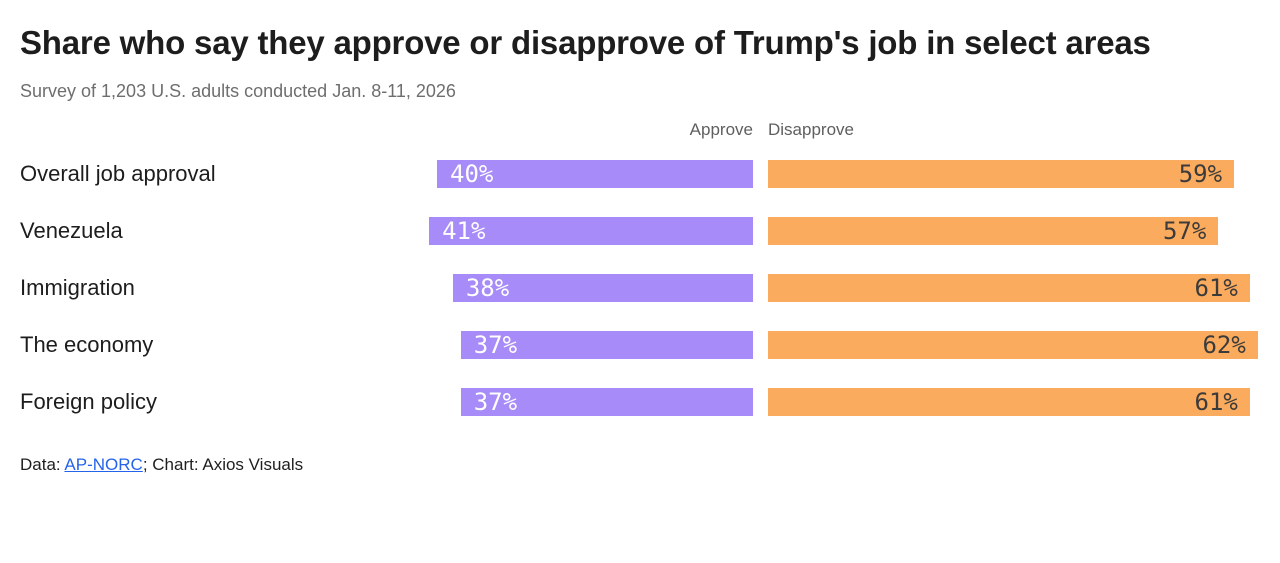 This screenshot has height=563, width=1280. I want to click on legend: Approve Disapprove, so click(640, 130).